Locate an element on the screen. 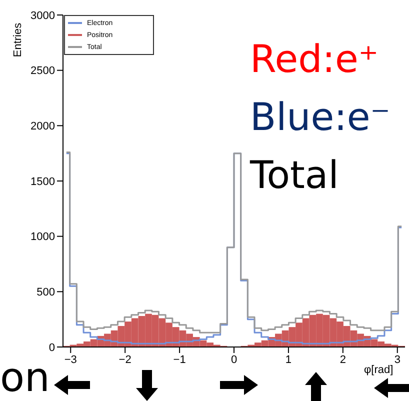  x-tick-label: −1 is located at coordinates (179, 360).